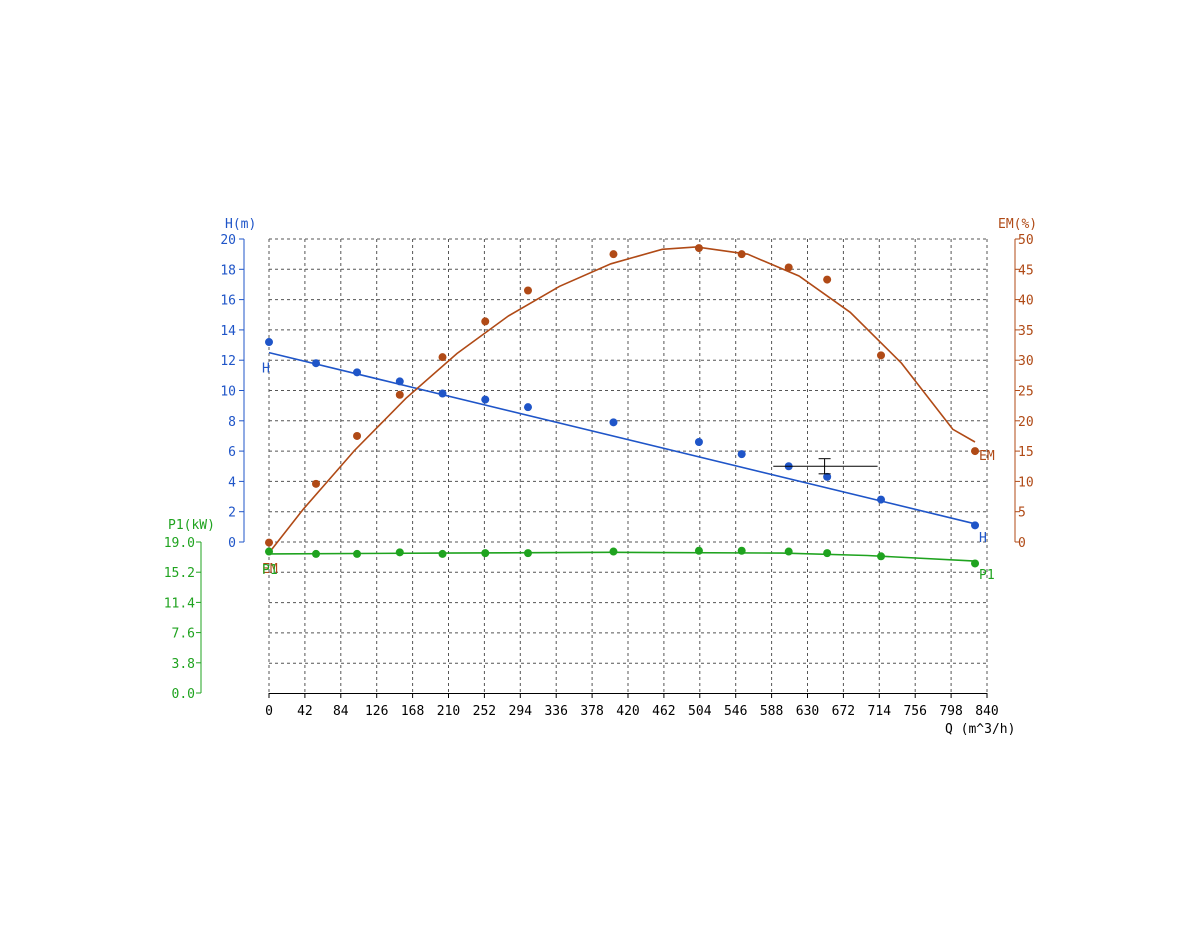 This screenshot has width=1200, height=950. I want to click on p1-axis-label: P1(kW), so click(191, 525).